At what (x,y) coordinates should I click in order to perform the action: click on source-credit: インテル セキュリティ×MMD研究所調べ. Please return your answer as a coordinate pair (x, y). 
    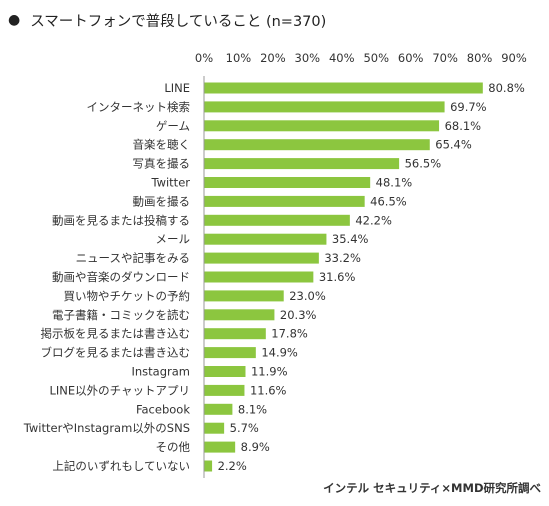
    Looking at the image, I should click on (432, 488).